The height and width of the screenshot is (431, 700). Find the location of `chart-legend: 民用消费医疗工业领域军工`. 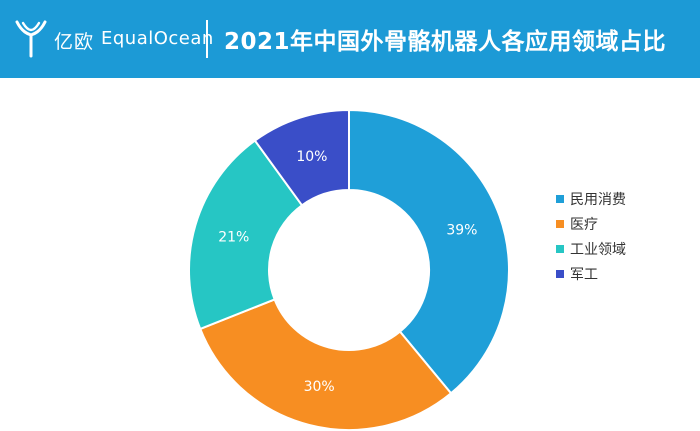

chart-legend: 民用消费医疗工业领域军工 is located at coordinates (591, 236).